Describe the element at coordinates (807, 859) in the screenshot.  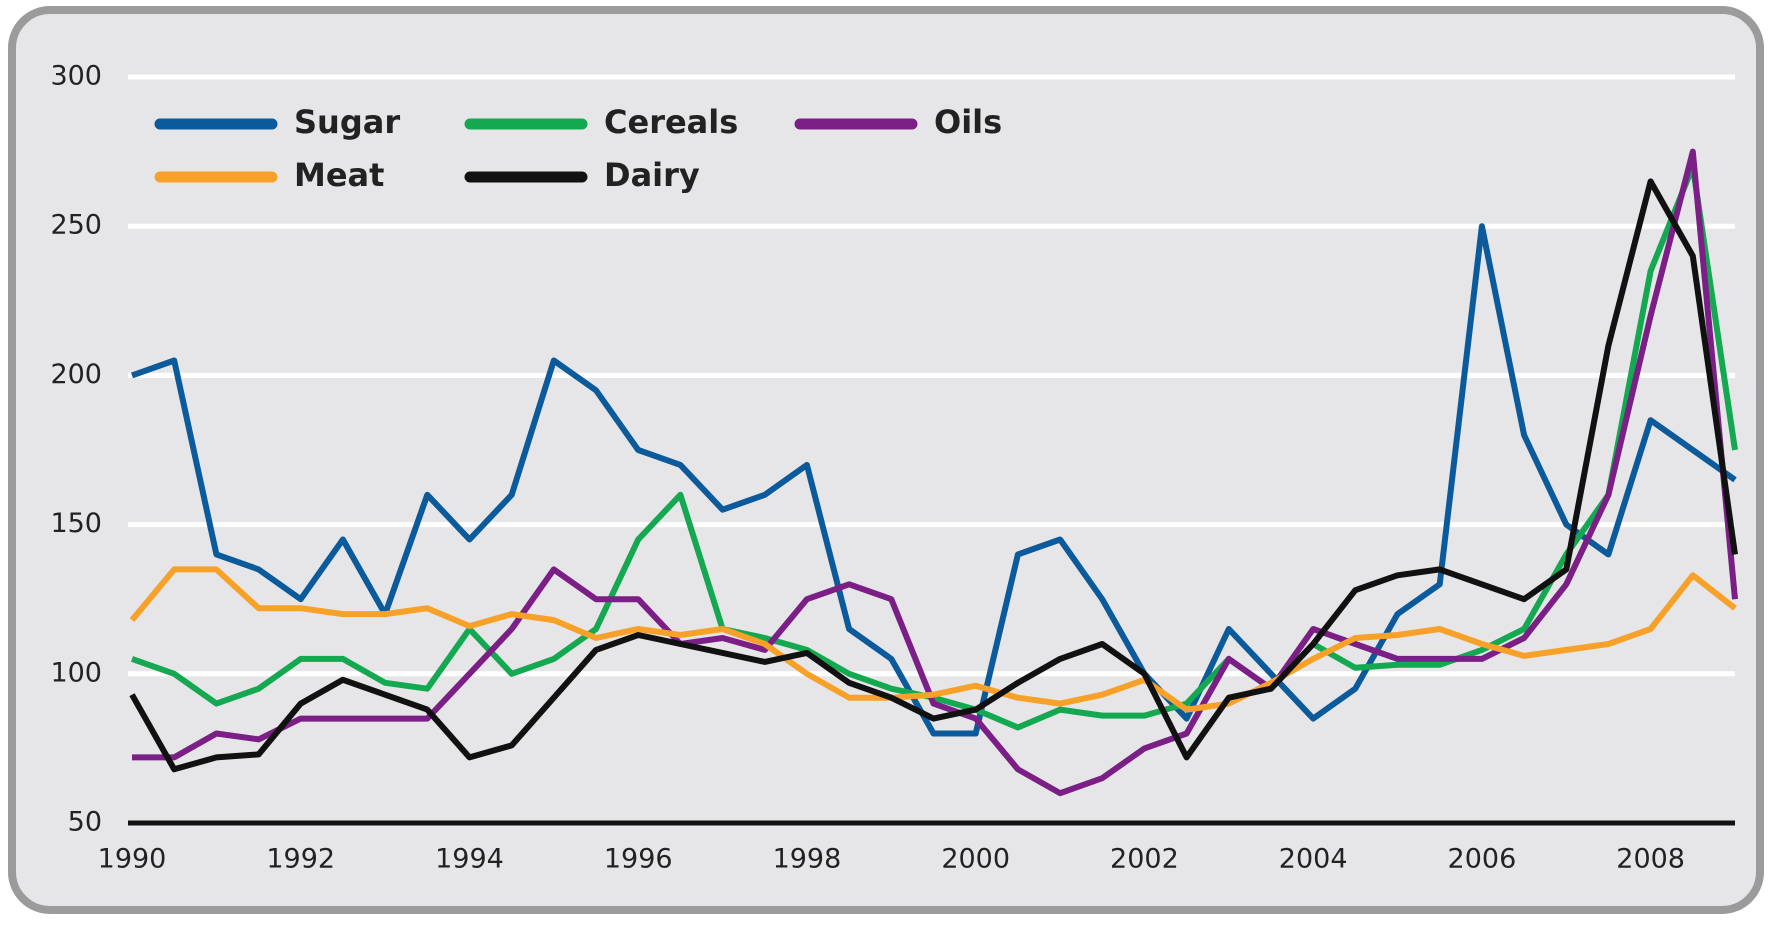
I see `x-tick-label: 1998` at that location.